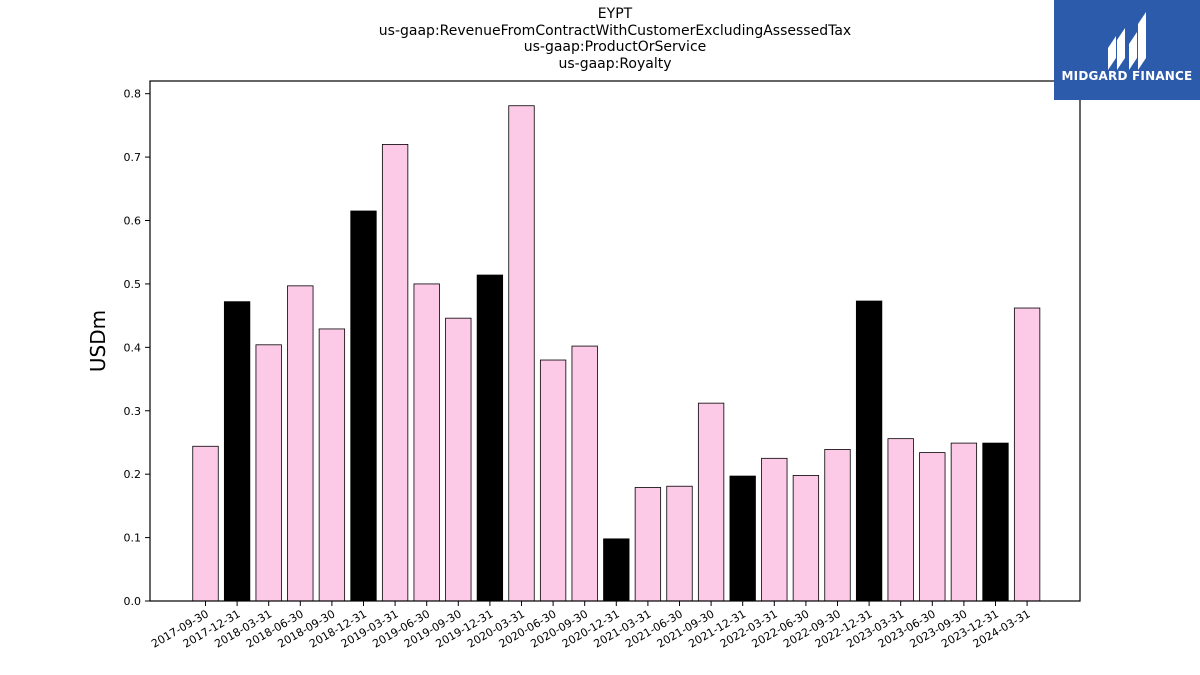 Image resolution: width=1200 pixels, height=675 pixels. What do you see at coordinates (615, 63) in the screenshot?
I see `chart-title-member: us-gaap:Royalty` at bounding box center [615, 63].